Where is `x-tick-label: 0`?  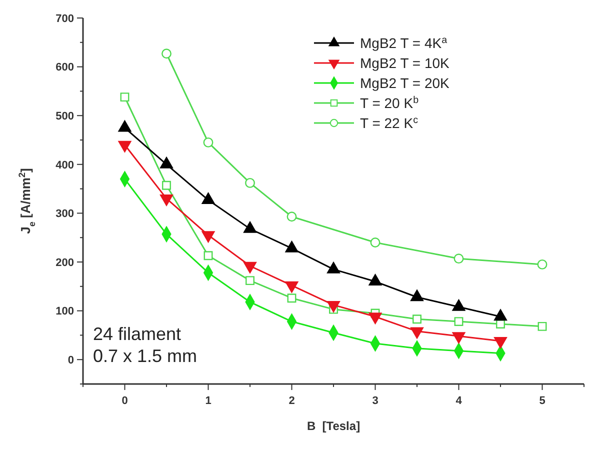
x-tick-label: 0 is located at coordinates (125, 401).